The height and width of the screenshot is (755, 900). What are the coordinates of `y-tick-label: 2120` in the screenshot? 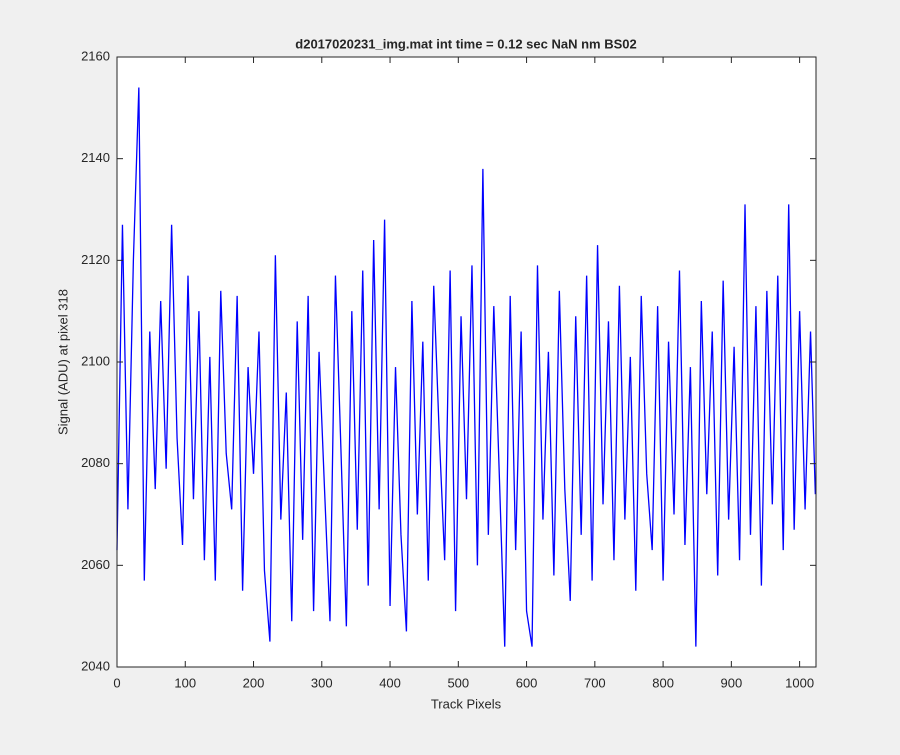 It's located at (95, 259).